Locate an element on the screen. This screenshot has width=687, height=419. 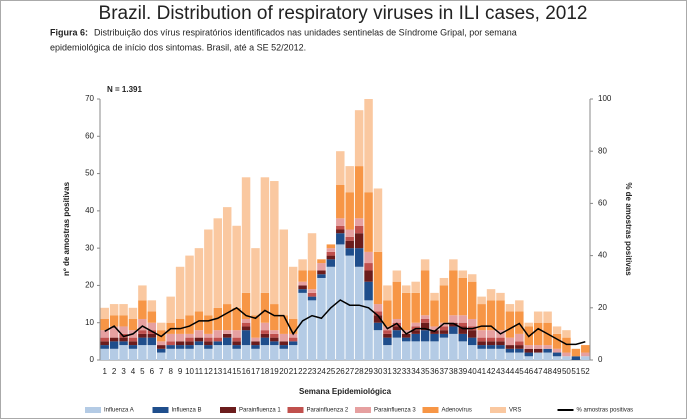
legend-label: Influenza B is located at coordinates (187, 411).